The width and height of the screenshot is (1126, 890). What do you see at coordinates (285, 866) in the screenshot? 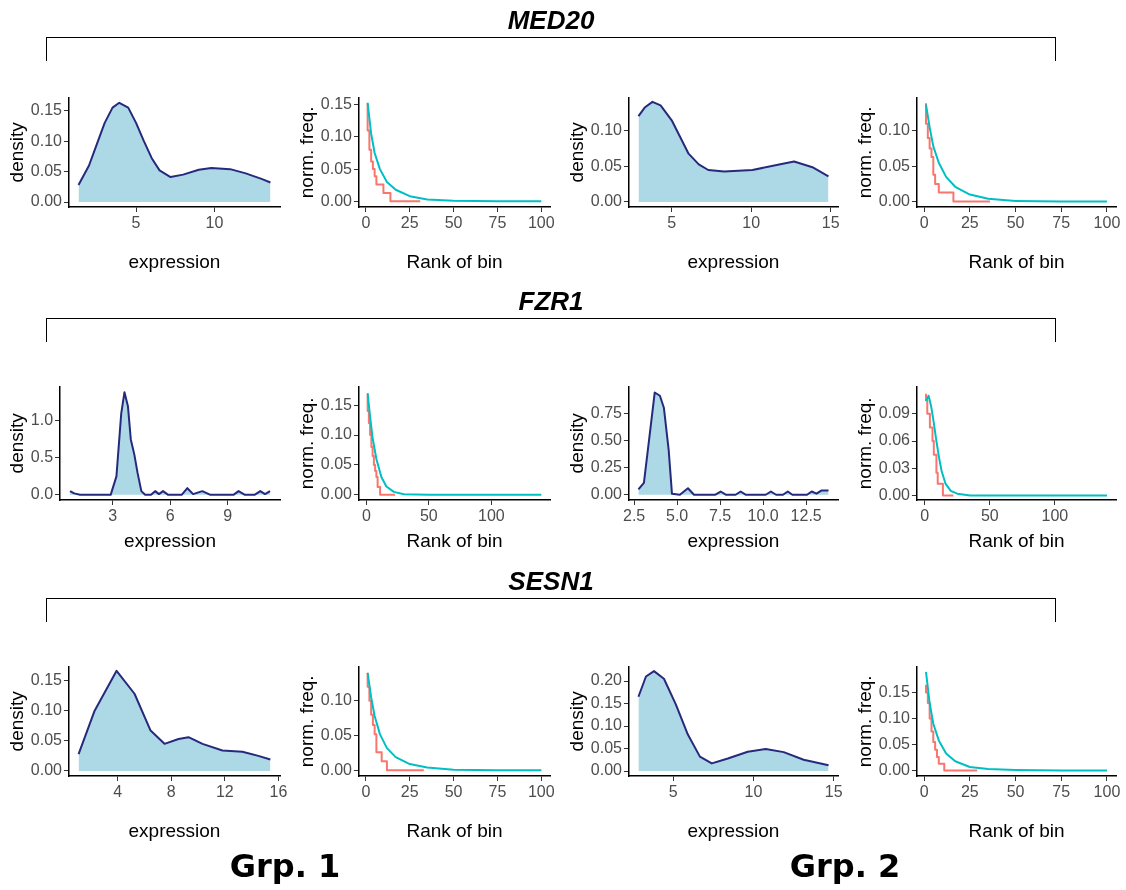
I see `text: Grp. 1` at bounding box center [285, 866].